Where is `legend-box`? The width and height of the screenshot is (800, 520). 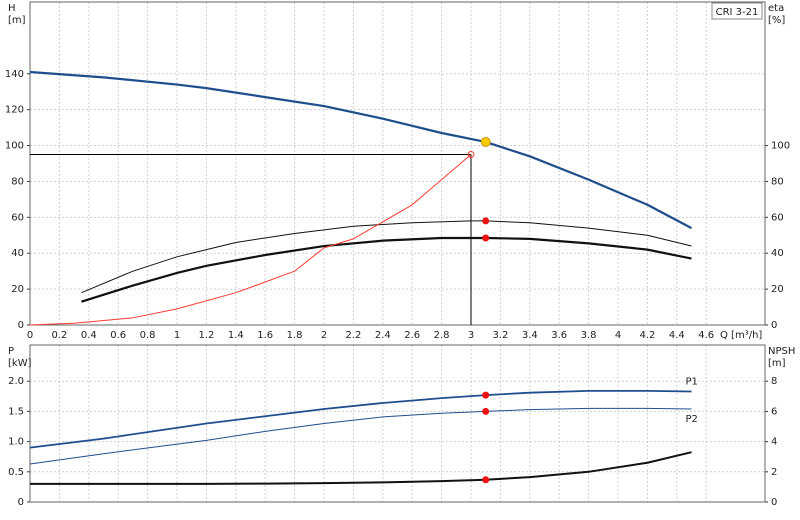 legend-box is located at coordinates (737, 11).